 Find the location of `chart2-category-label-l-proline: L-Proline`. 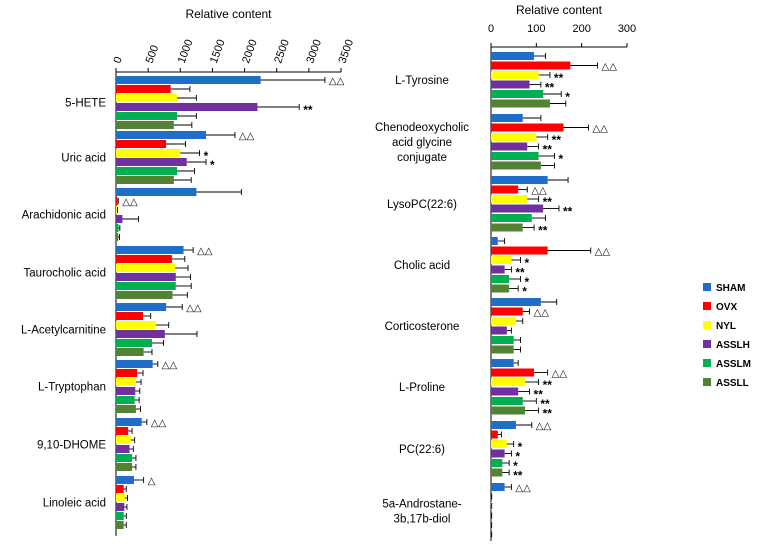

chart2-category-label-l-proline: L-Proline is located at coordinates (422, 388).